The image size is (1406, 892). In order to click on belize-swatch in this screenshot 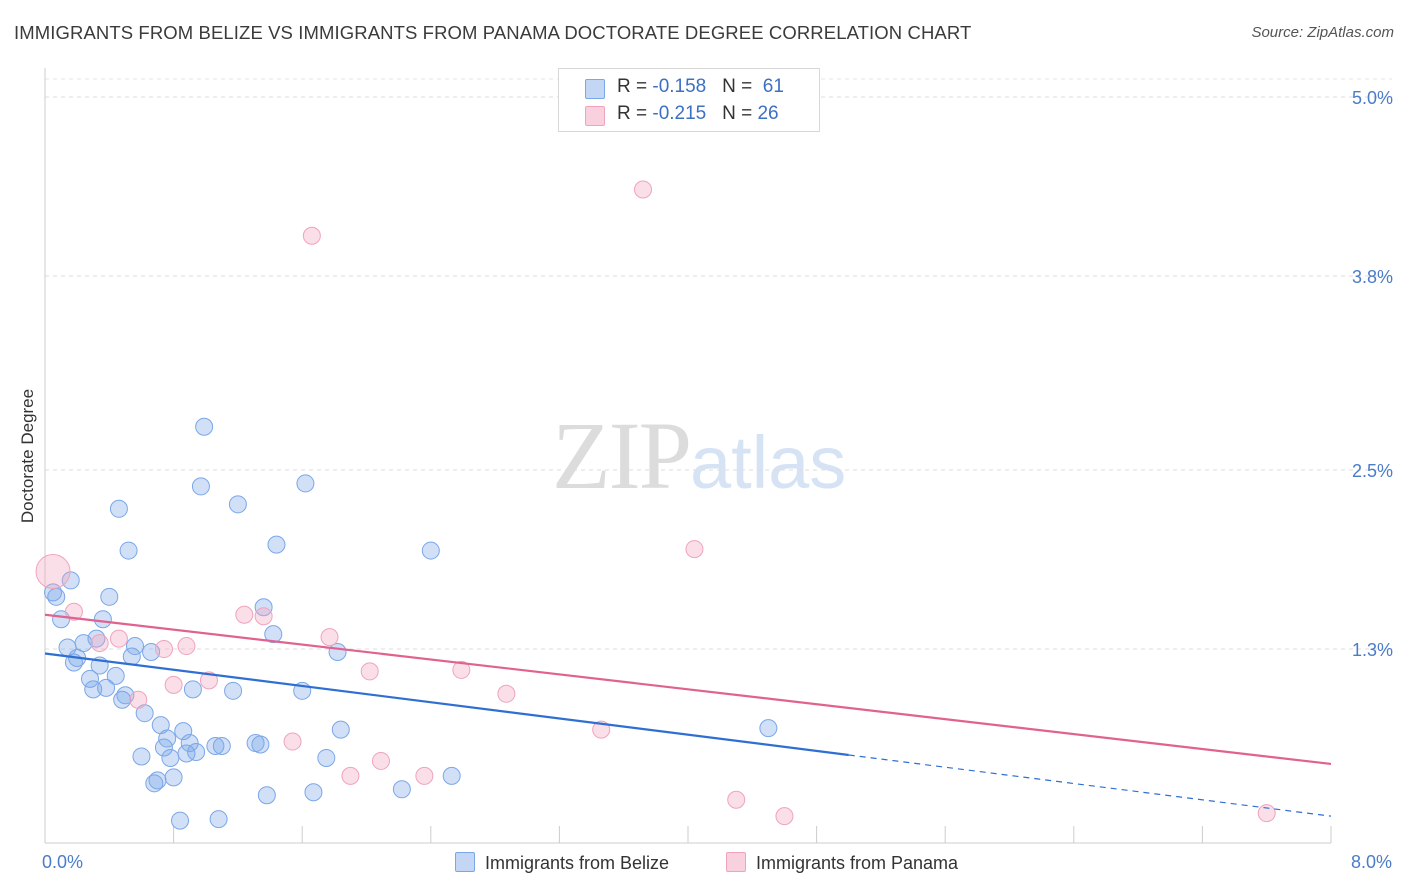, I will do `click(595, 89)`.